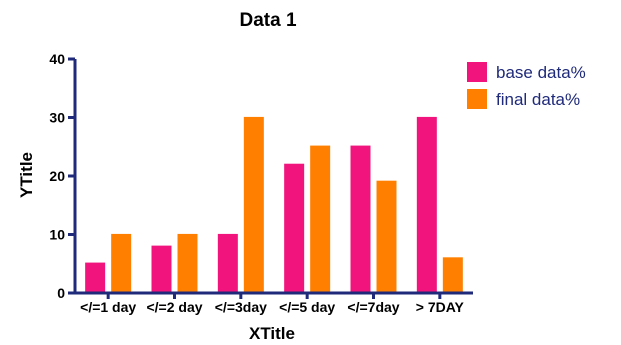  What do you see at coordinates (267, 20) in the screenshot?
I see `chart-title: Data 1` at bounding box center [267, 20].